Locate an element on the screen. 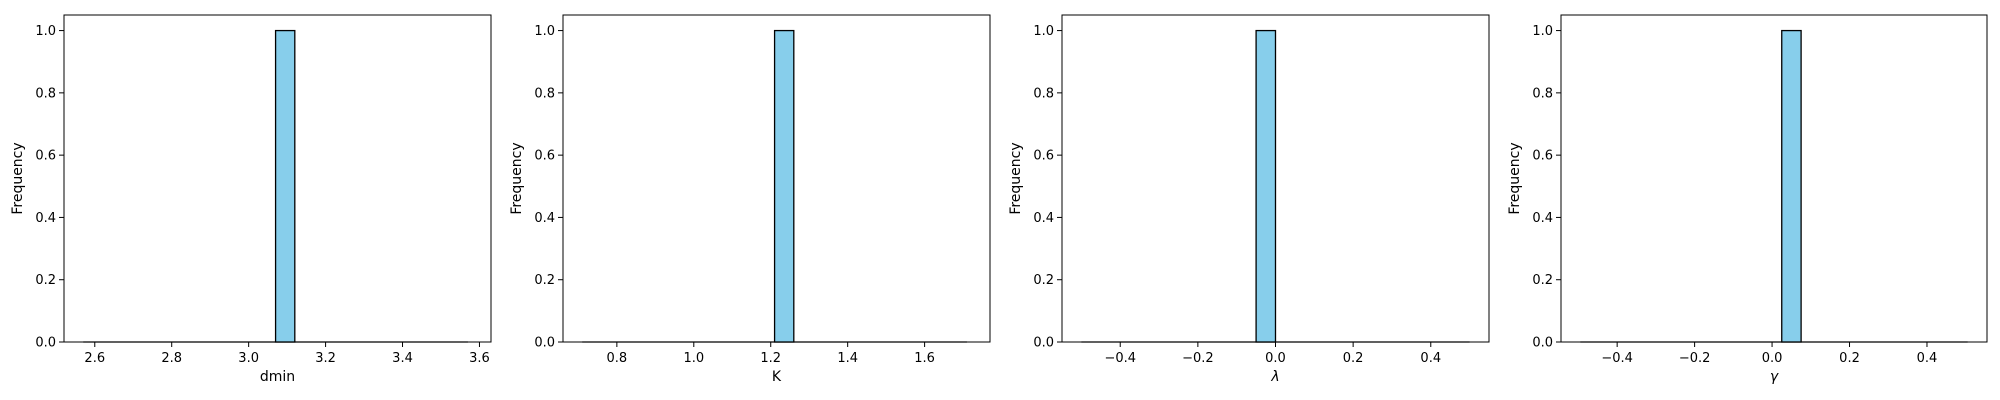  x-tick-label: 1.0 is located at coordinates (693, 358).